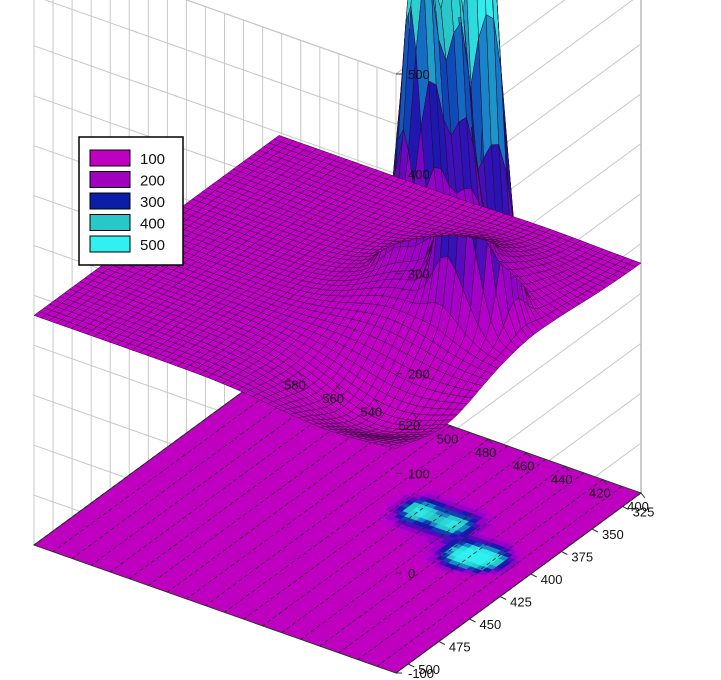  I want to click on x-tick-label: 500, so click(448, 439).